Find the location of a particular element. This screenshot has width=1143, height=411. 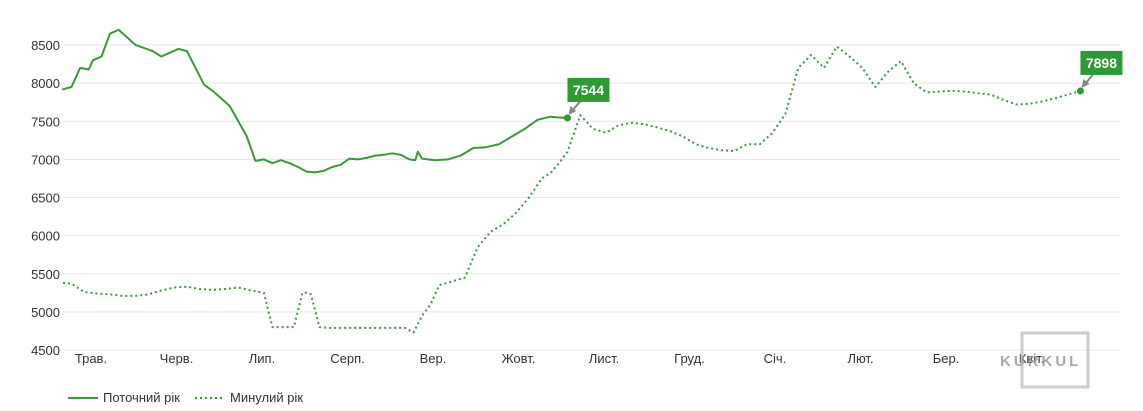

callouts: 7544 7898 is located at coordinates (843, 86).